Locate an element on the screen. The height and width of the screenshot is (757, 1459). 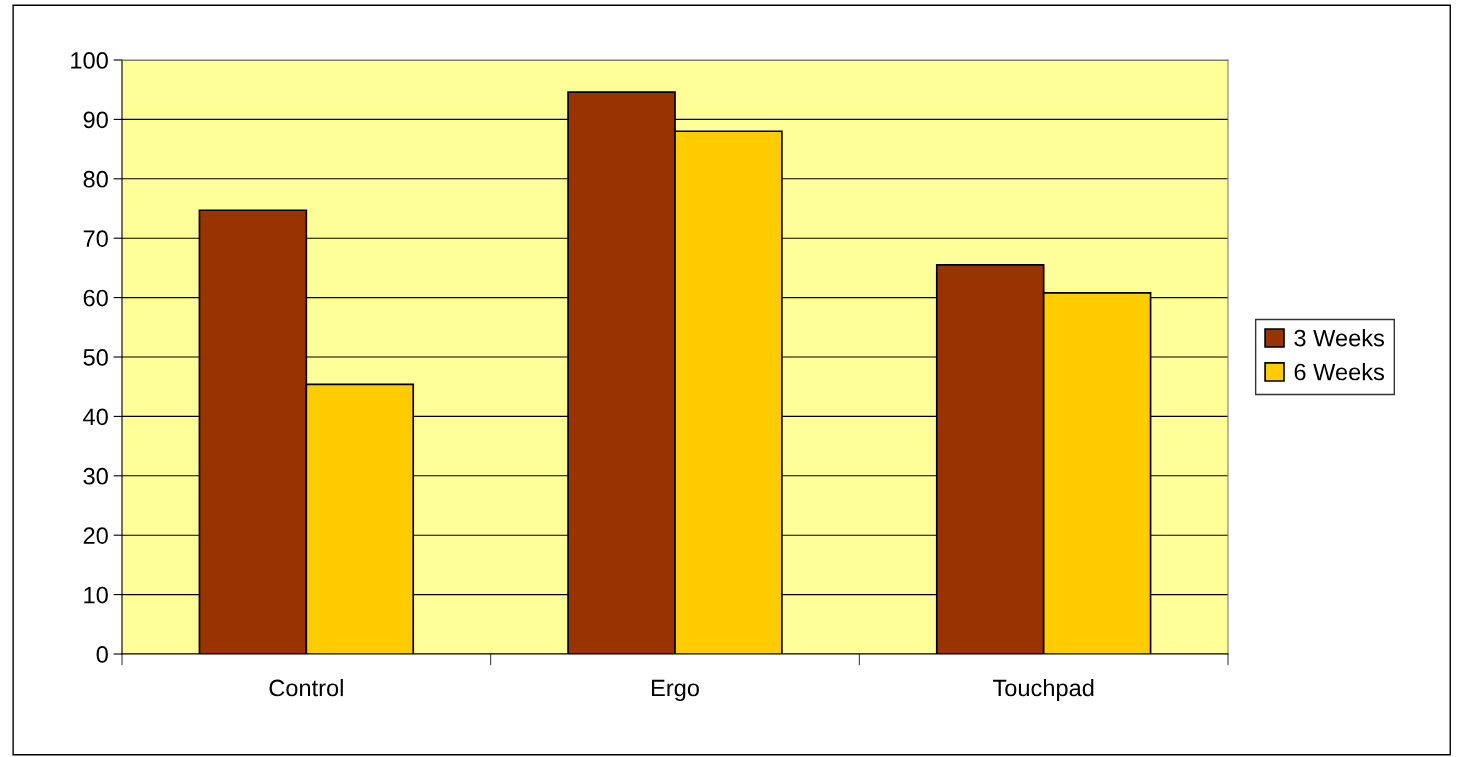
y-tick-label: 80 is located at coordinates (95, 179).